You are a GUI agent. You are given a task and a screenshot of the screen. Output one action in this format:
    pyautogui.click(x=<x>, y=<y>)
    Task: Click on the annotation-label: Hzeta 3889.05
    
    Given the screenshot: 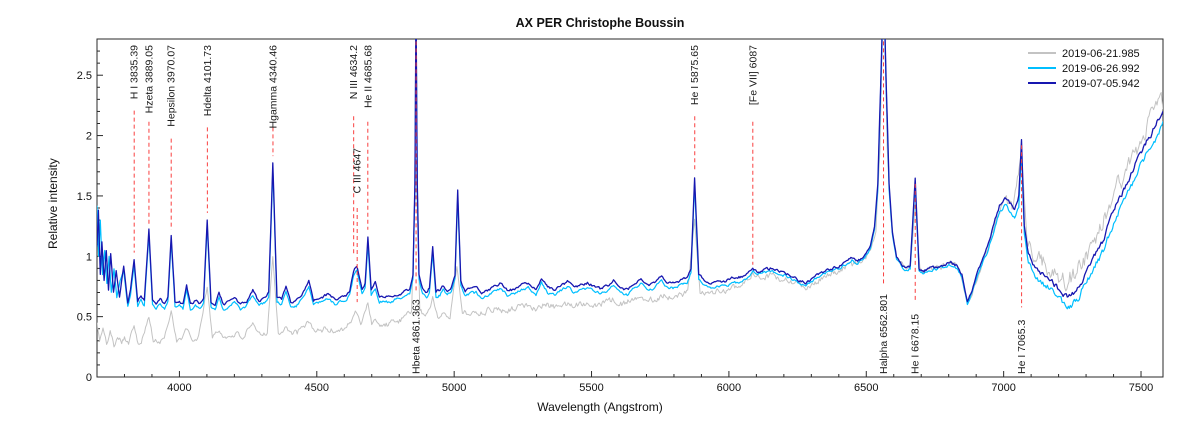 What is the action you would take?
    pyautogui.click(x=149, y=79)
    